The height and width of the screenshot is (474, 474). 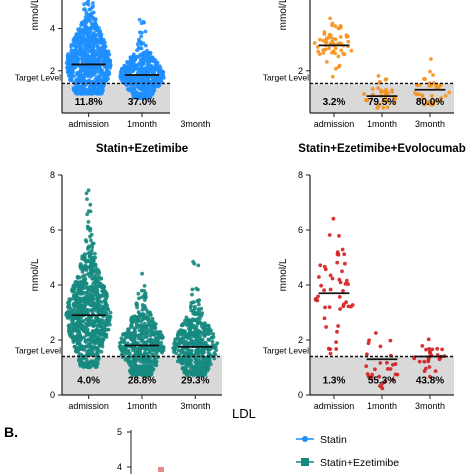 What do you see at coordinates (430, 380) in the screenshot?
I see `percentage-label: 43.8%` at bounding box center [430, 380].